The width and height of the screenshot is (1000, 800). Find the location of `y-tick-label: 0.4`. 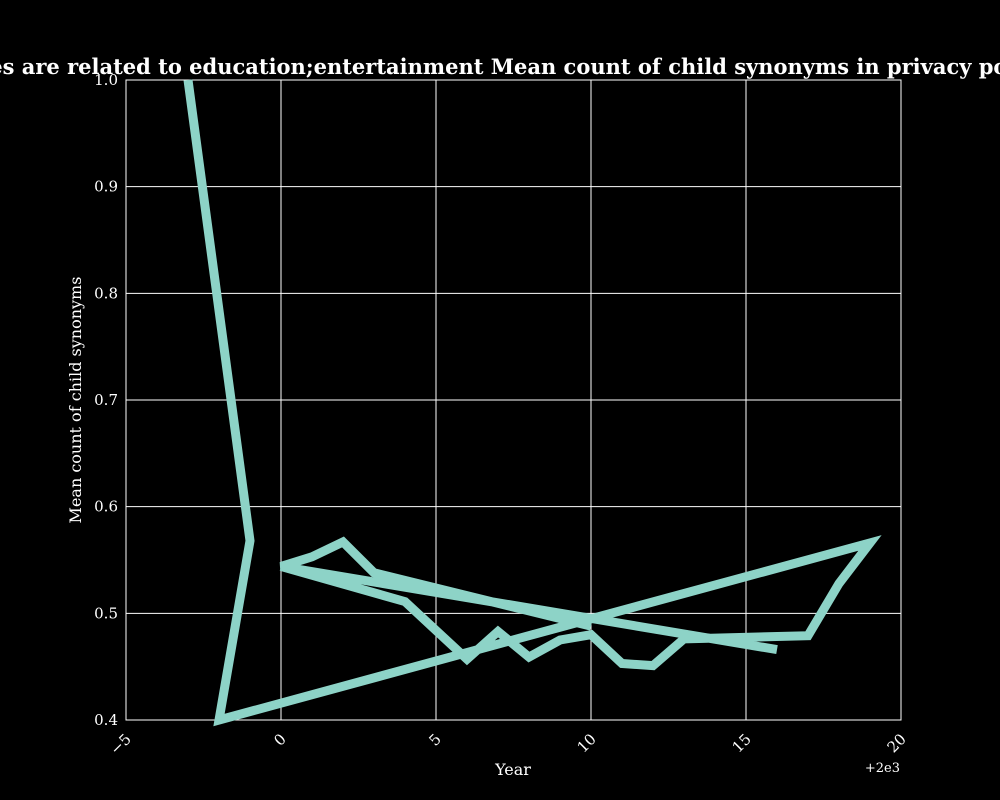

y-tick-label: 0.4 is located at coordinates (106, 720).